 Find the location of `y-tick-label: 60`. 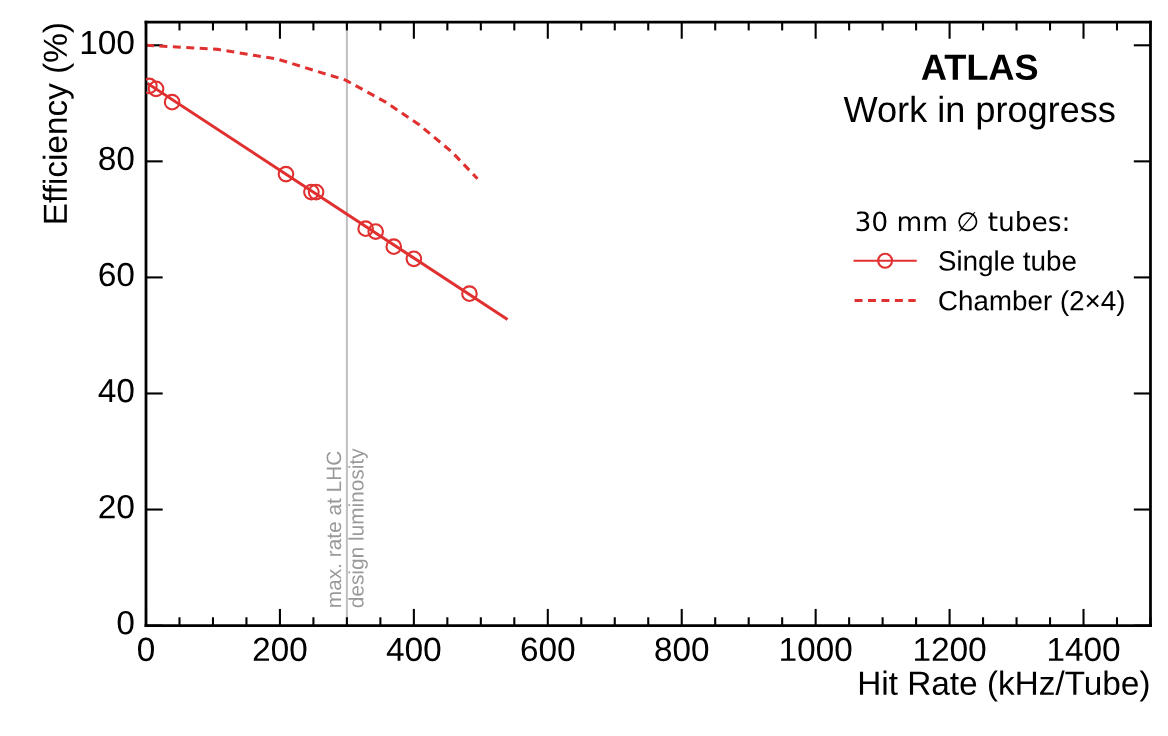

y-tick-label: 60 is located at coordinates (116, 274).